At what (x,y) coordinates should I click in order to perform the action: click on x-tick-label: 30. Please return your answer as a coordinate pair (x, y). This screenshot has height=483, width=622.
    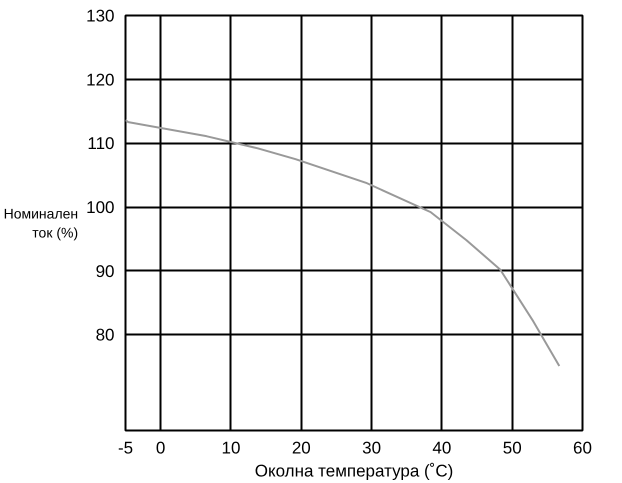
    Looking at the image, I should click on (372, 448).